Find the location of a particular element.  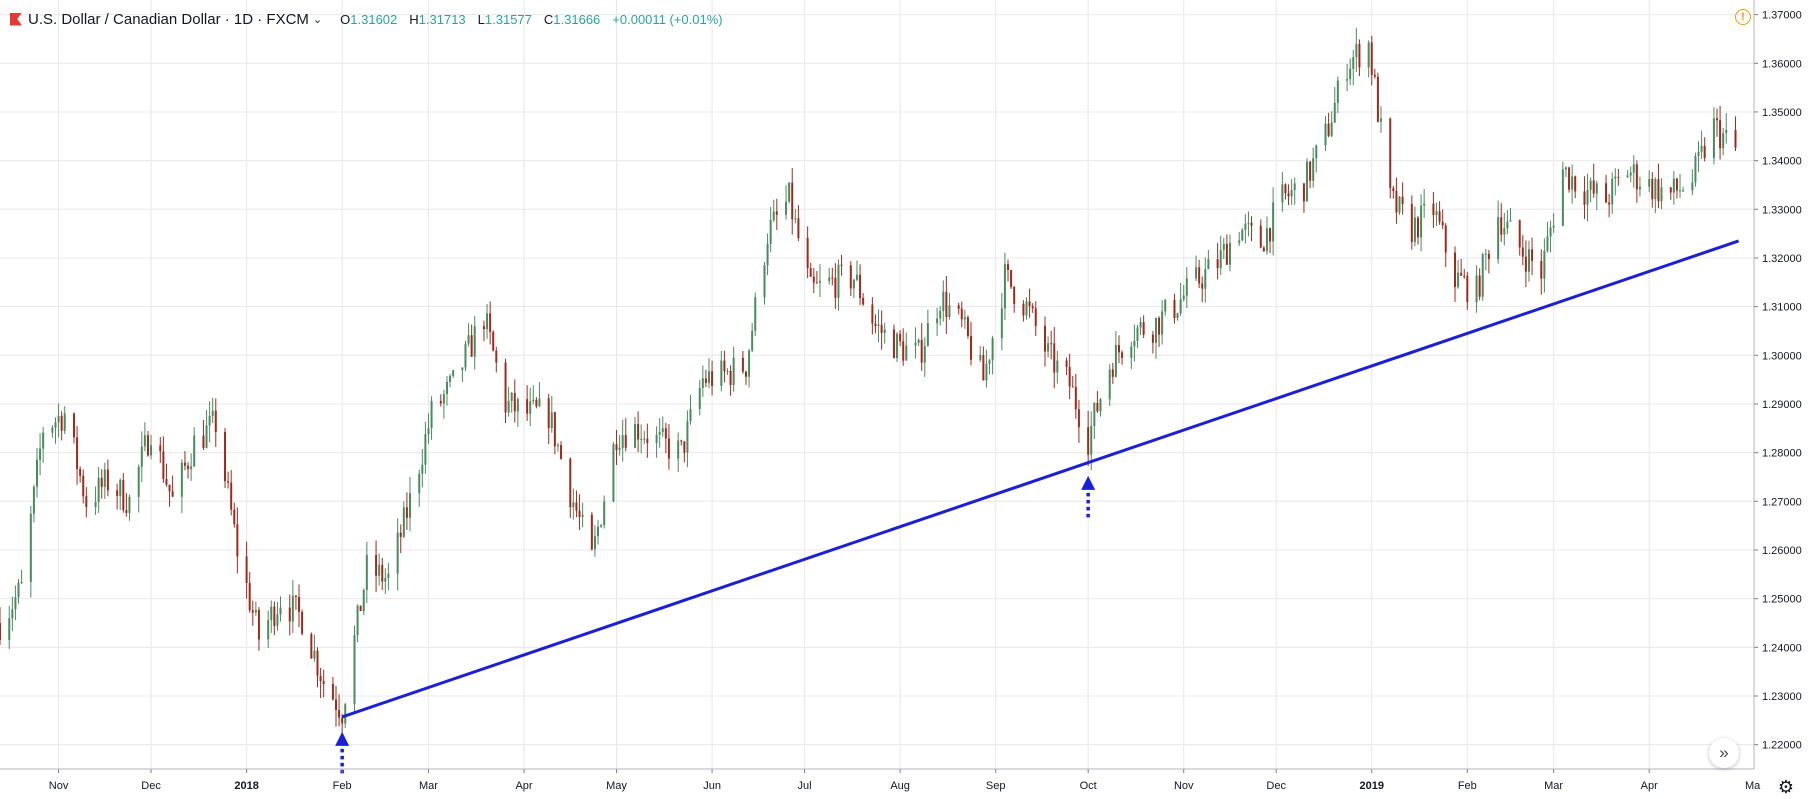

scroll-right-icon: » is located at coordinates (1724, 753).